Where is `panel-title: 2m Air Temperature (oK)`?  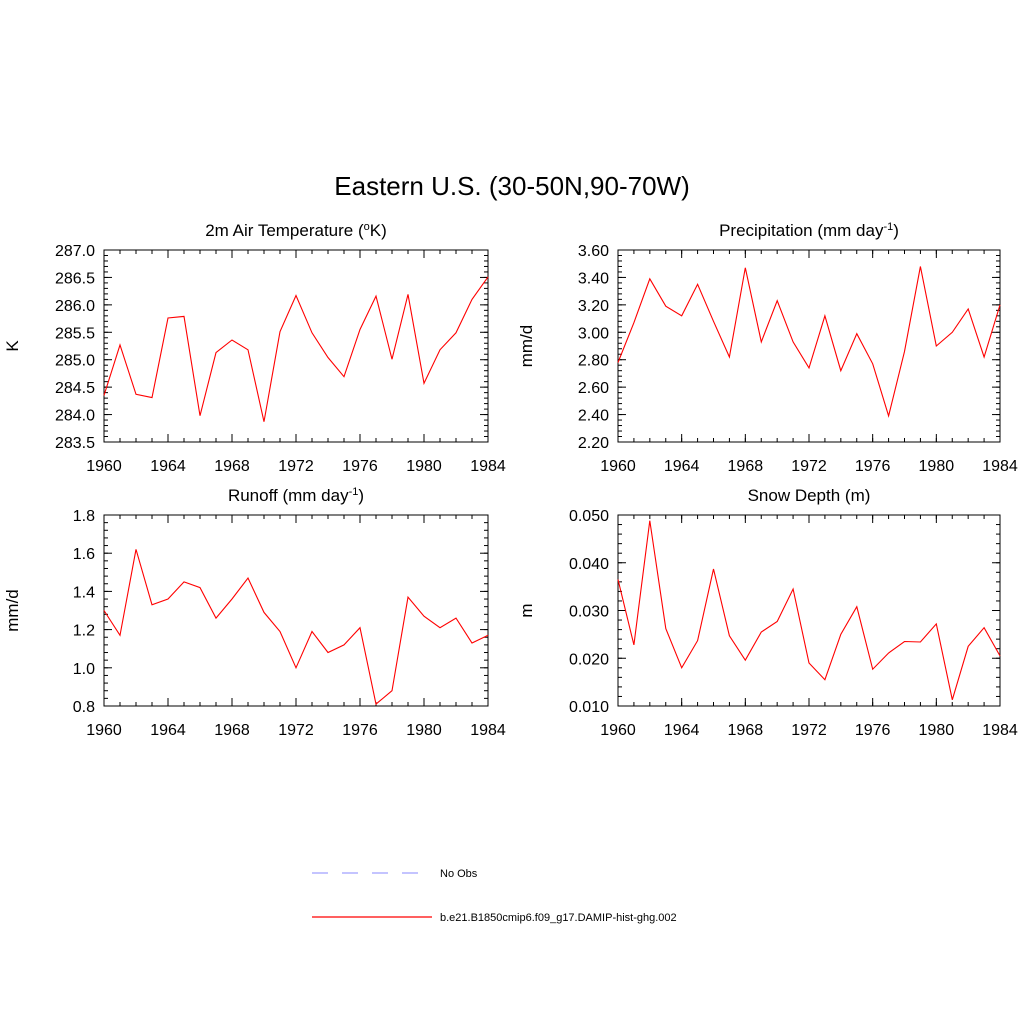
panel-title: 2m Air Temperature (oK) is located at coordinates (296, 230).